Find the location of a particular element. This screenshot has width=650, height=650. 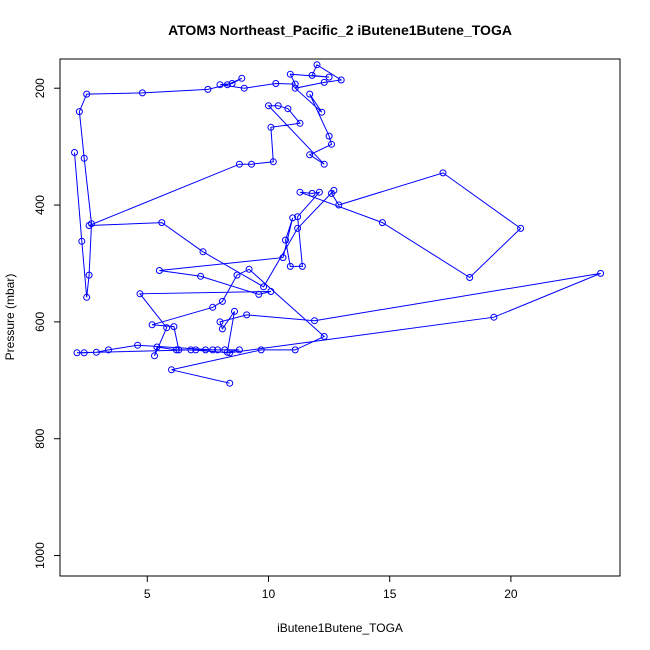

x-tick-label: 5 is located at coordinates (147, 594).